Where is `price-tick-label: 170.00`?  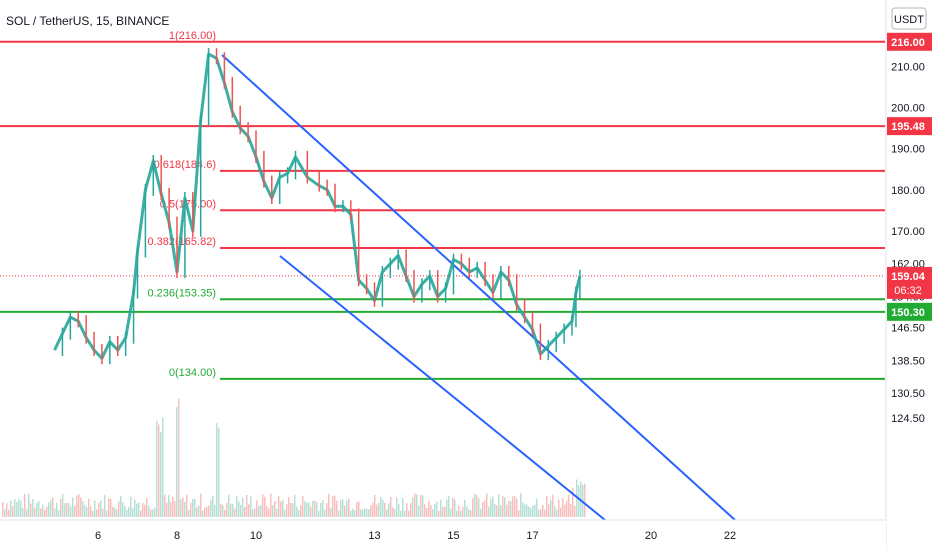 price-tick-label: 170.00 is located at coordinates (908, 232).